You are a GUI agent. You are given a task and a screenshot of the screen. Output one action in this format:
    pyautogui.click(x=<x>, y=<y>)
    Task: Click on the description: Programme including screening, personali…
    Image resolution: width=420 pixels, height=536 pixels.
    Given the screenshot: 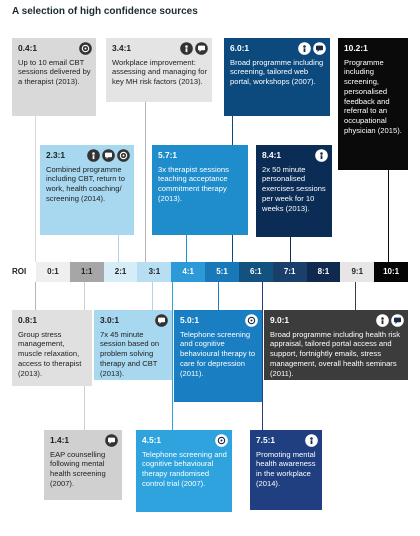 What is the action you would take?
    pyautogui.click(x=373, y=96)
    